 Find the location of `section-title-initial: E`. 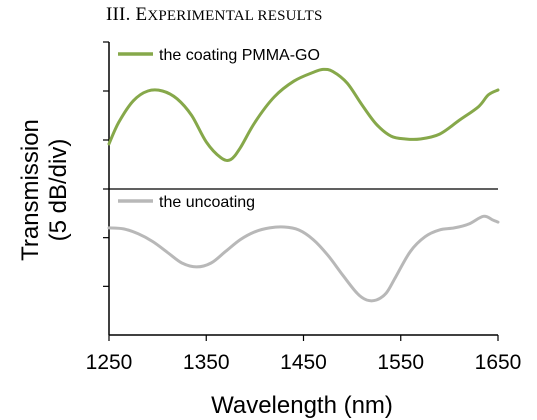

section-title-initial: E is located at coordinates (141, 14).